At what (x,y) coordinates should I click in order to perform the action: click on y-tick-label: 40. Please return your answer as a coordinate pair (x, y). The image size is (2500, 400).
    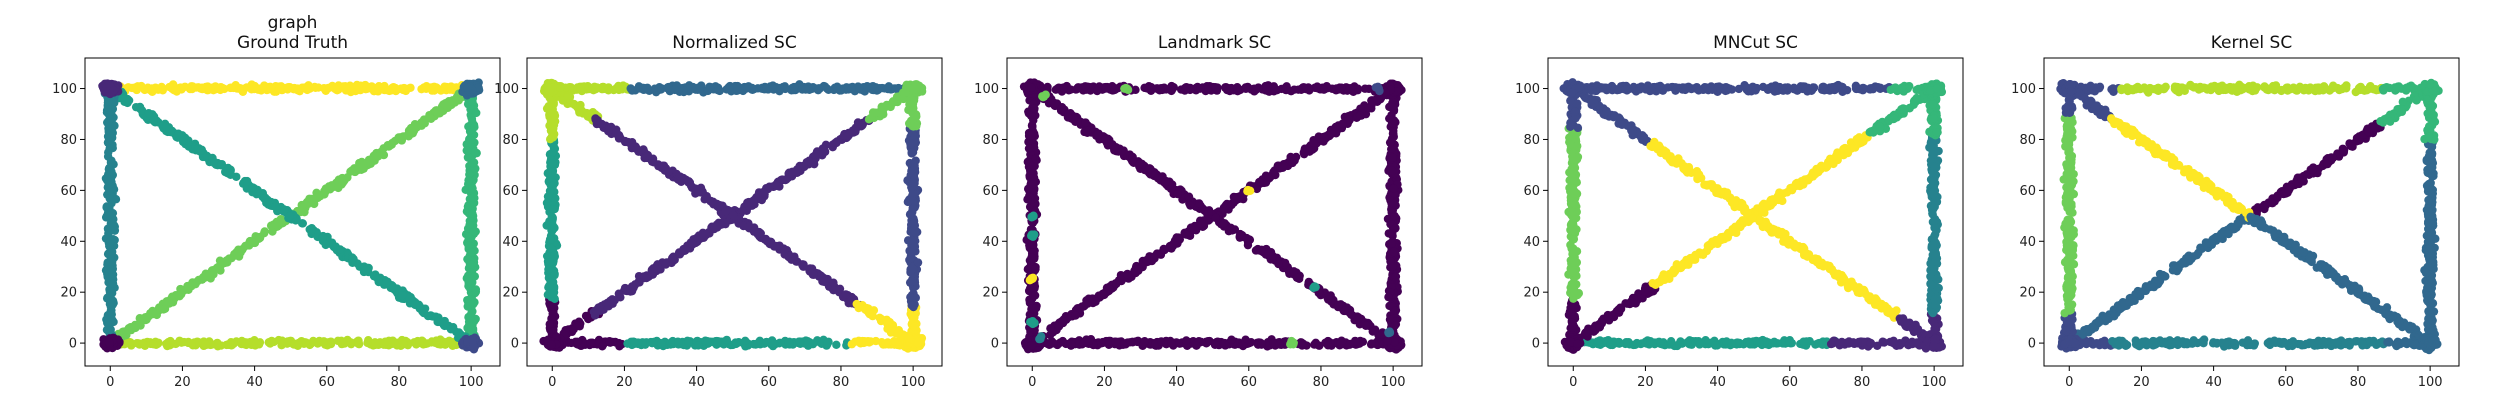
    Looking at the image, I should click on (510, 242).